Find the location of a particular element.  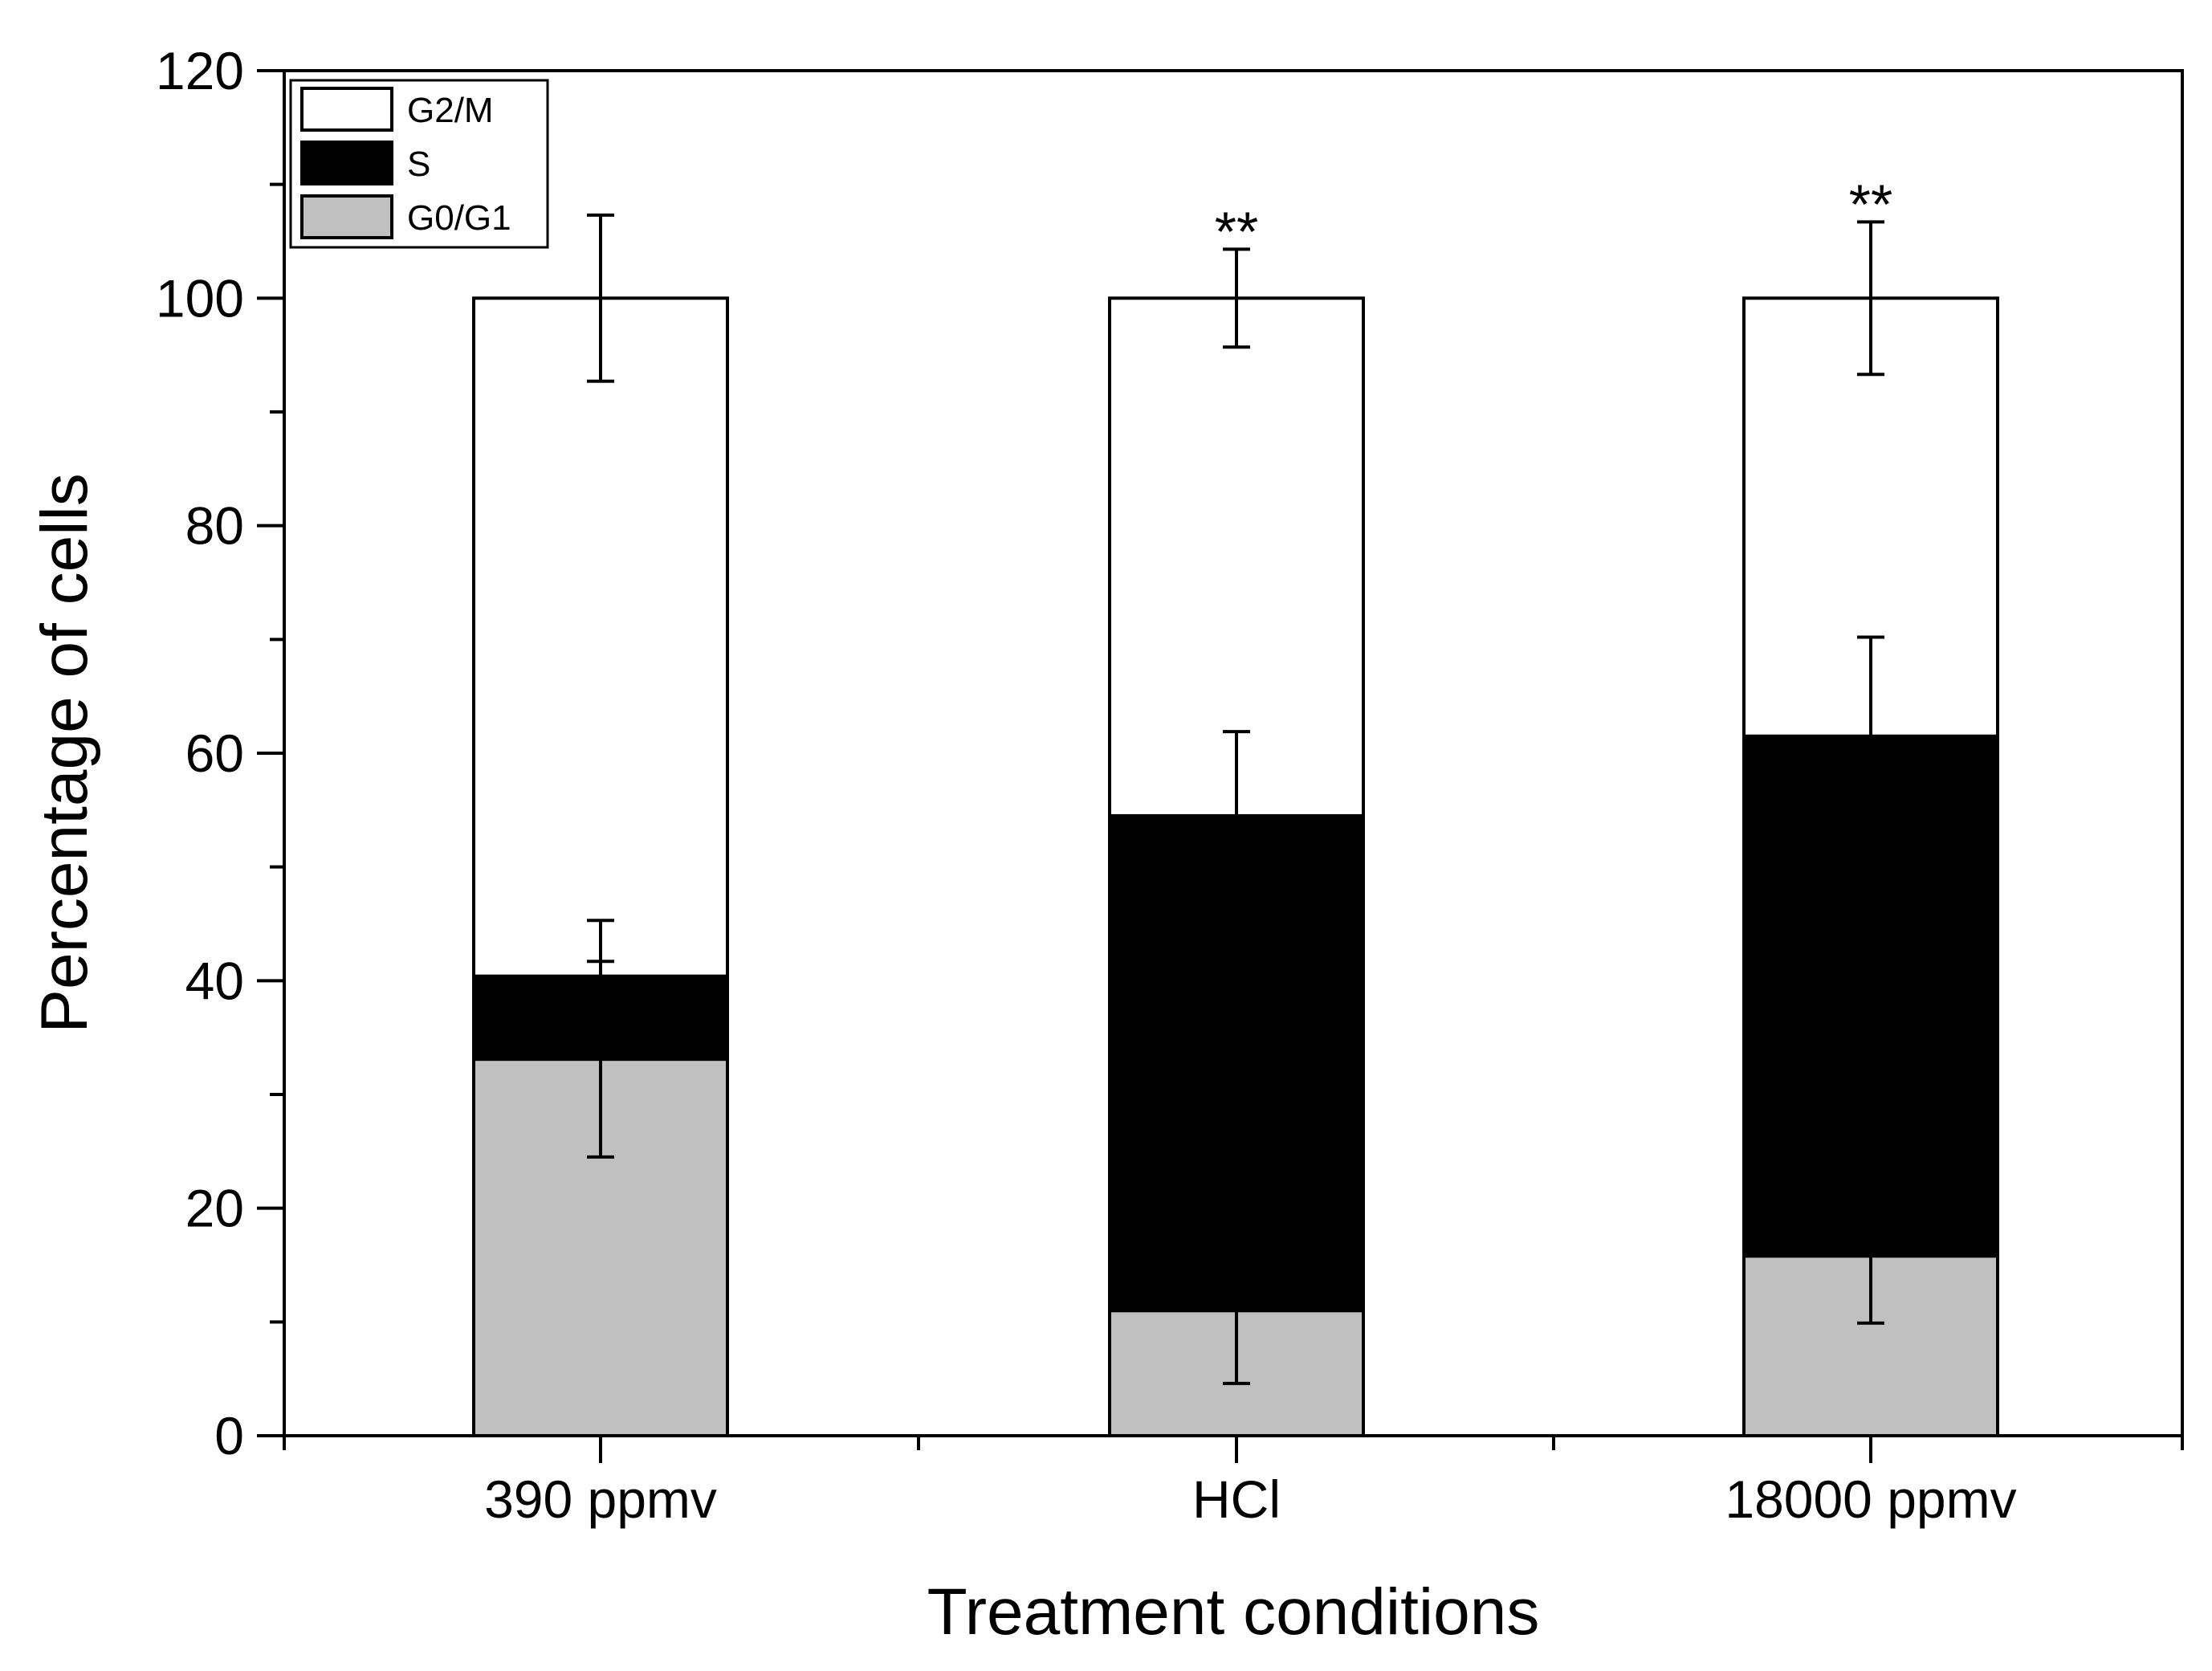

x-tick-label: 390 ppmv is located at coordinates (600, 1499).